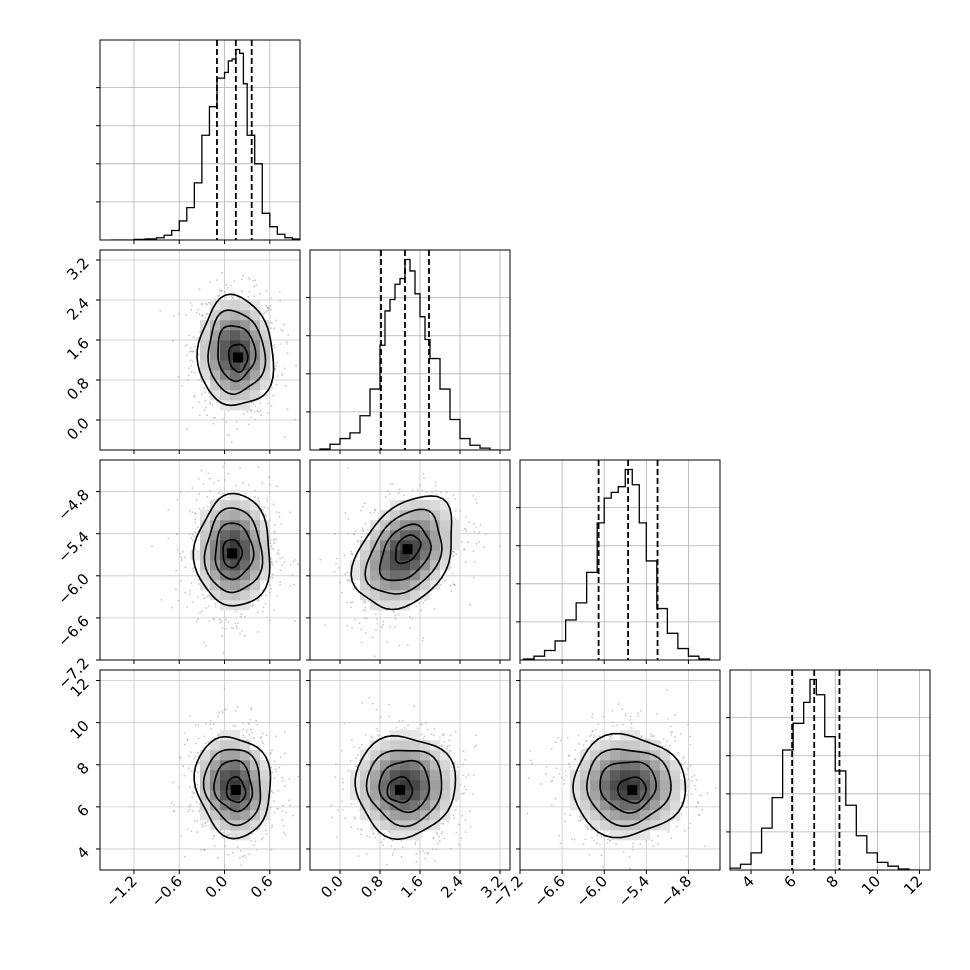  Describe the element at coordinates (78, 429) in the screenshot. I see `y-tick-label: 0.0` at that location.